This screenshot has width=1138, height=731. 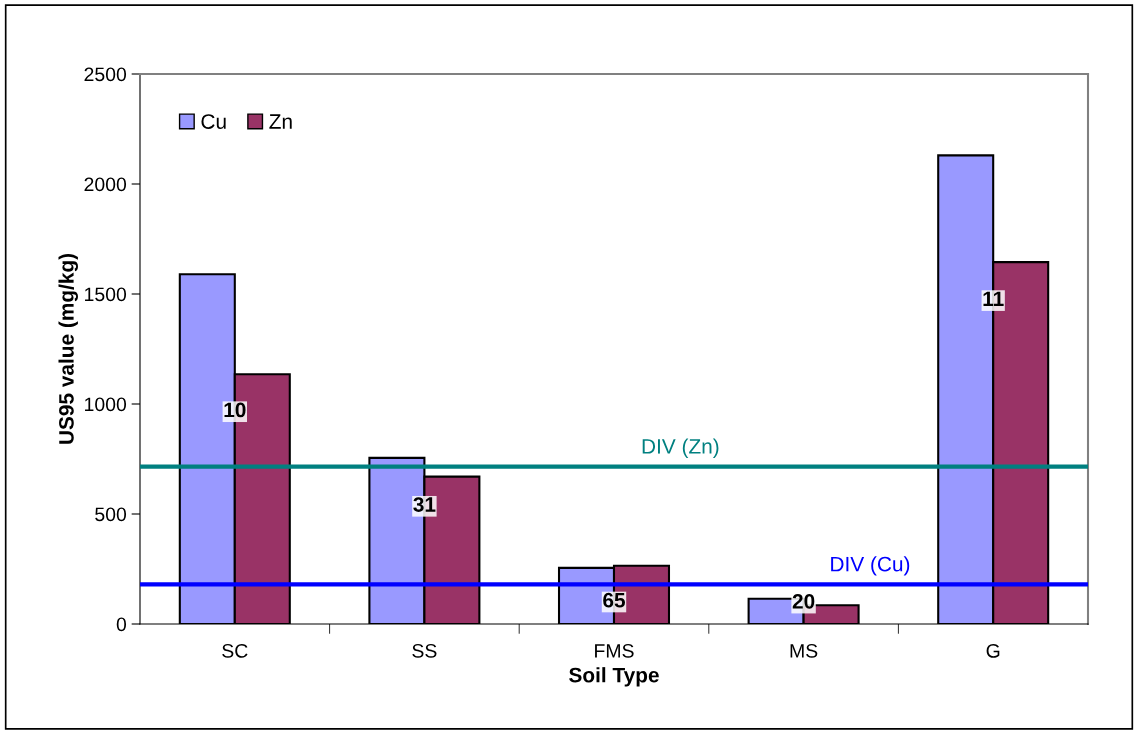 What do you see at coordinates (993, 298) in the screenshot?
I see `annotation: 11` at bounding box center [993, 298].